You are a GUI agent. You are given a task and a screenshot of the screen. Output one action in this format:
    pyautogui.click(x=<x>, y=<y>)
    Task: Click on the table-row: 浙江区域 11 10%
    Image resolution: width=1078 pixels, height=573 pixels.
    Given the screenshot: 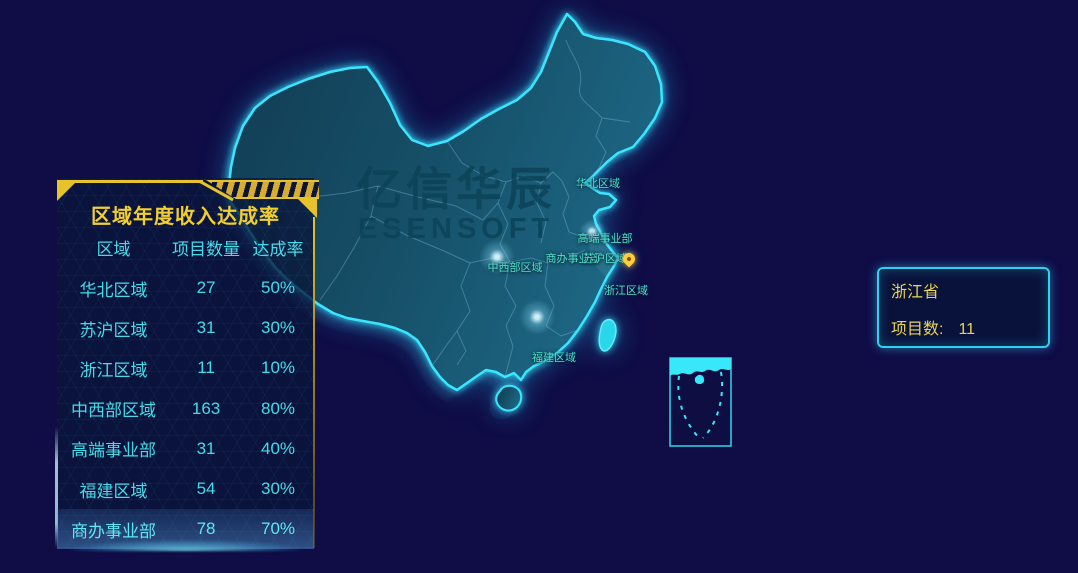 What is the action you would take?
    pyautogui.click(x=185, y=368)
    